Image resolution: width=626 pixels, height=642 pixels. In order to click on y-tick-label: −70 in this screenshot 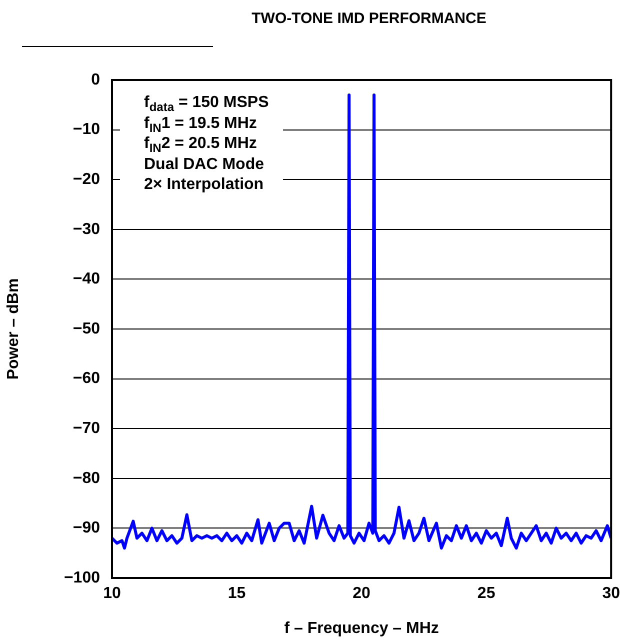, I will do `click(86, 429)`.